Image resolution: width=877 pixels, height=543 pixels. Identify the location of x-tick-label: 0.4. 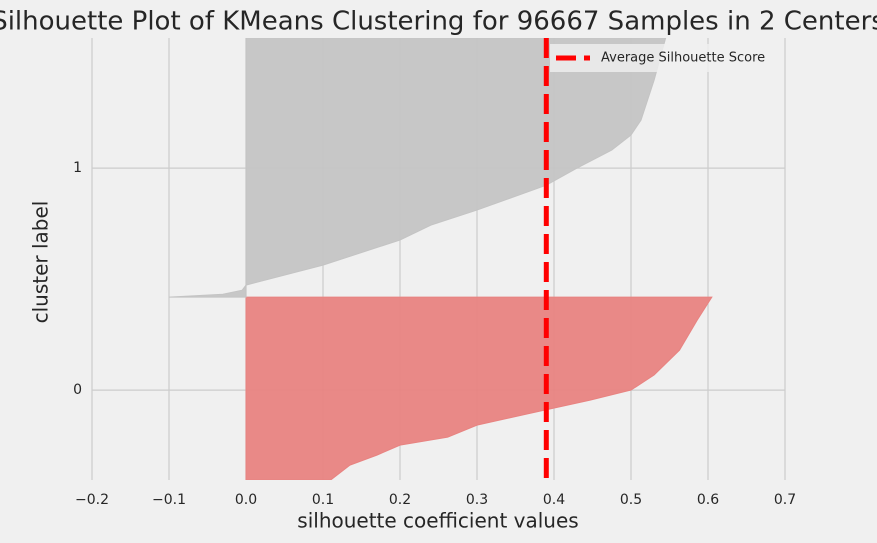
(554, 500).